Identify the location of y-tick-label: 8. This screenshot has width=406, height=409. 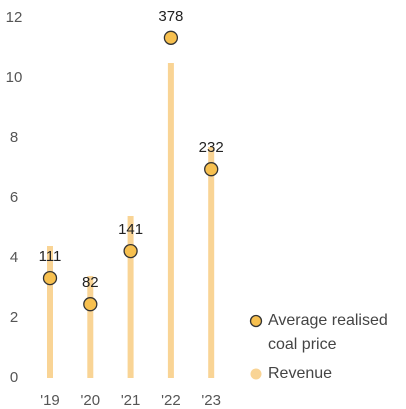
(14, 137).